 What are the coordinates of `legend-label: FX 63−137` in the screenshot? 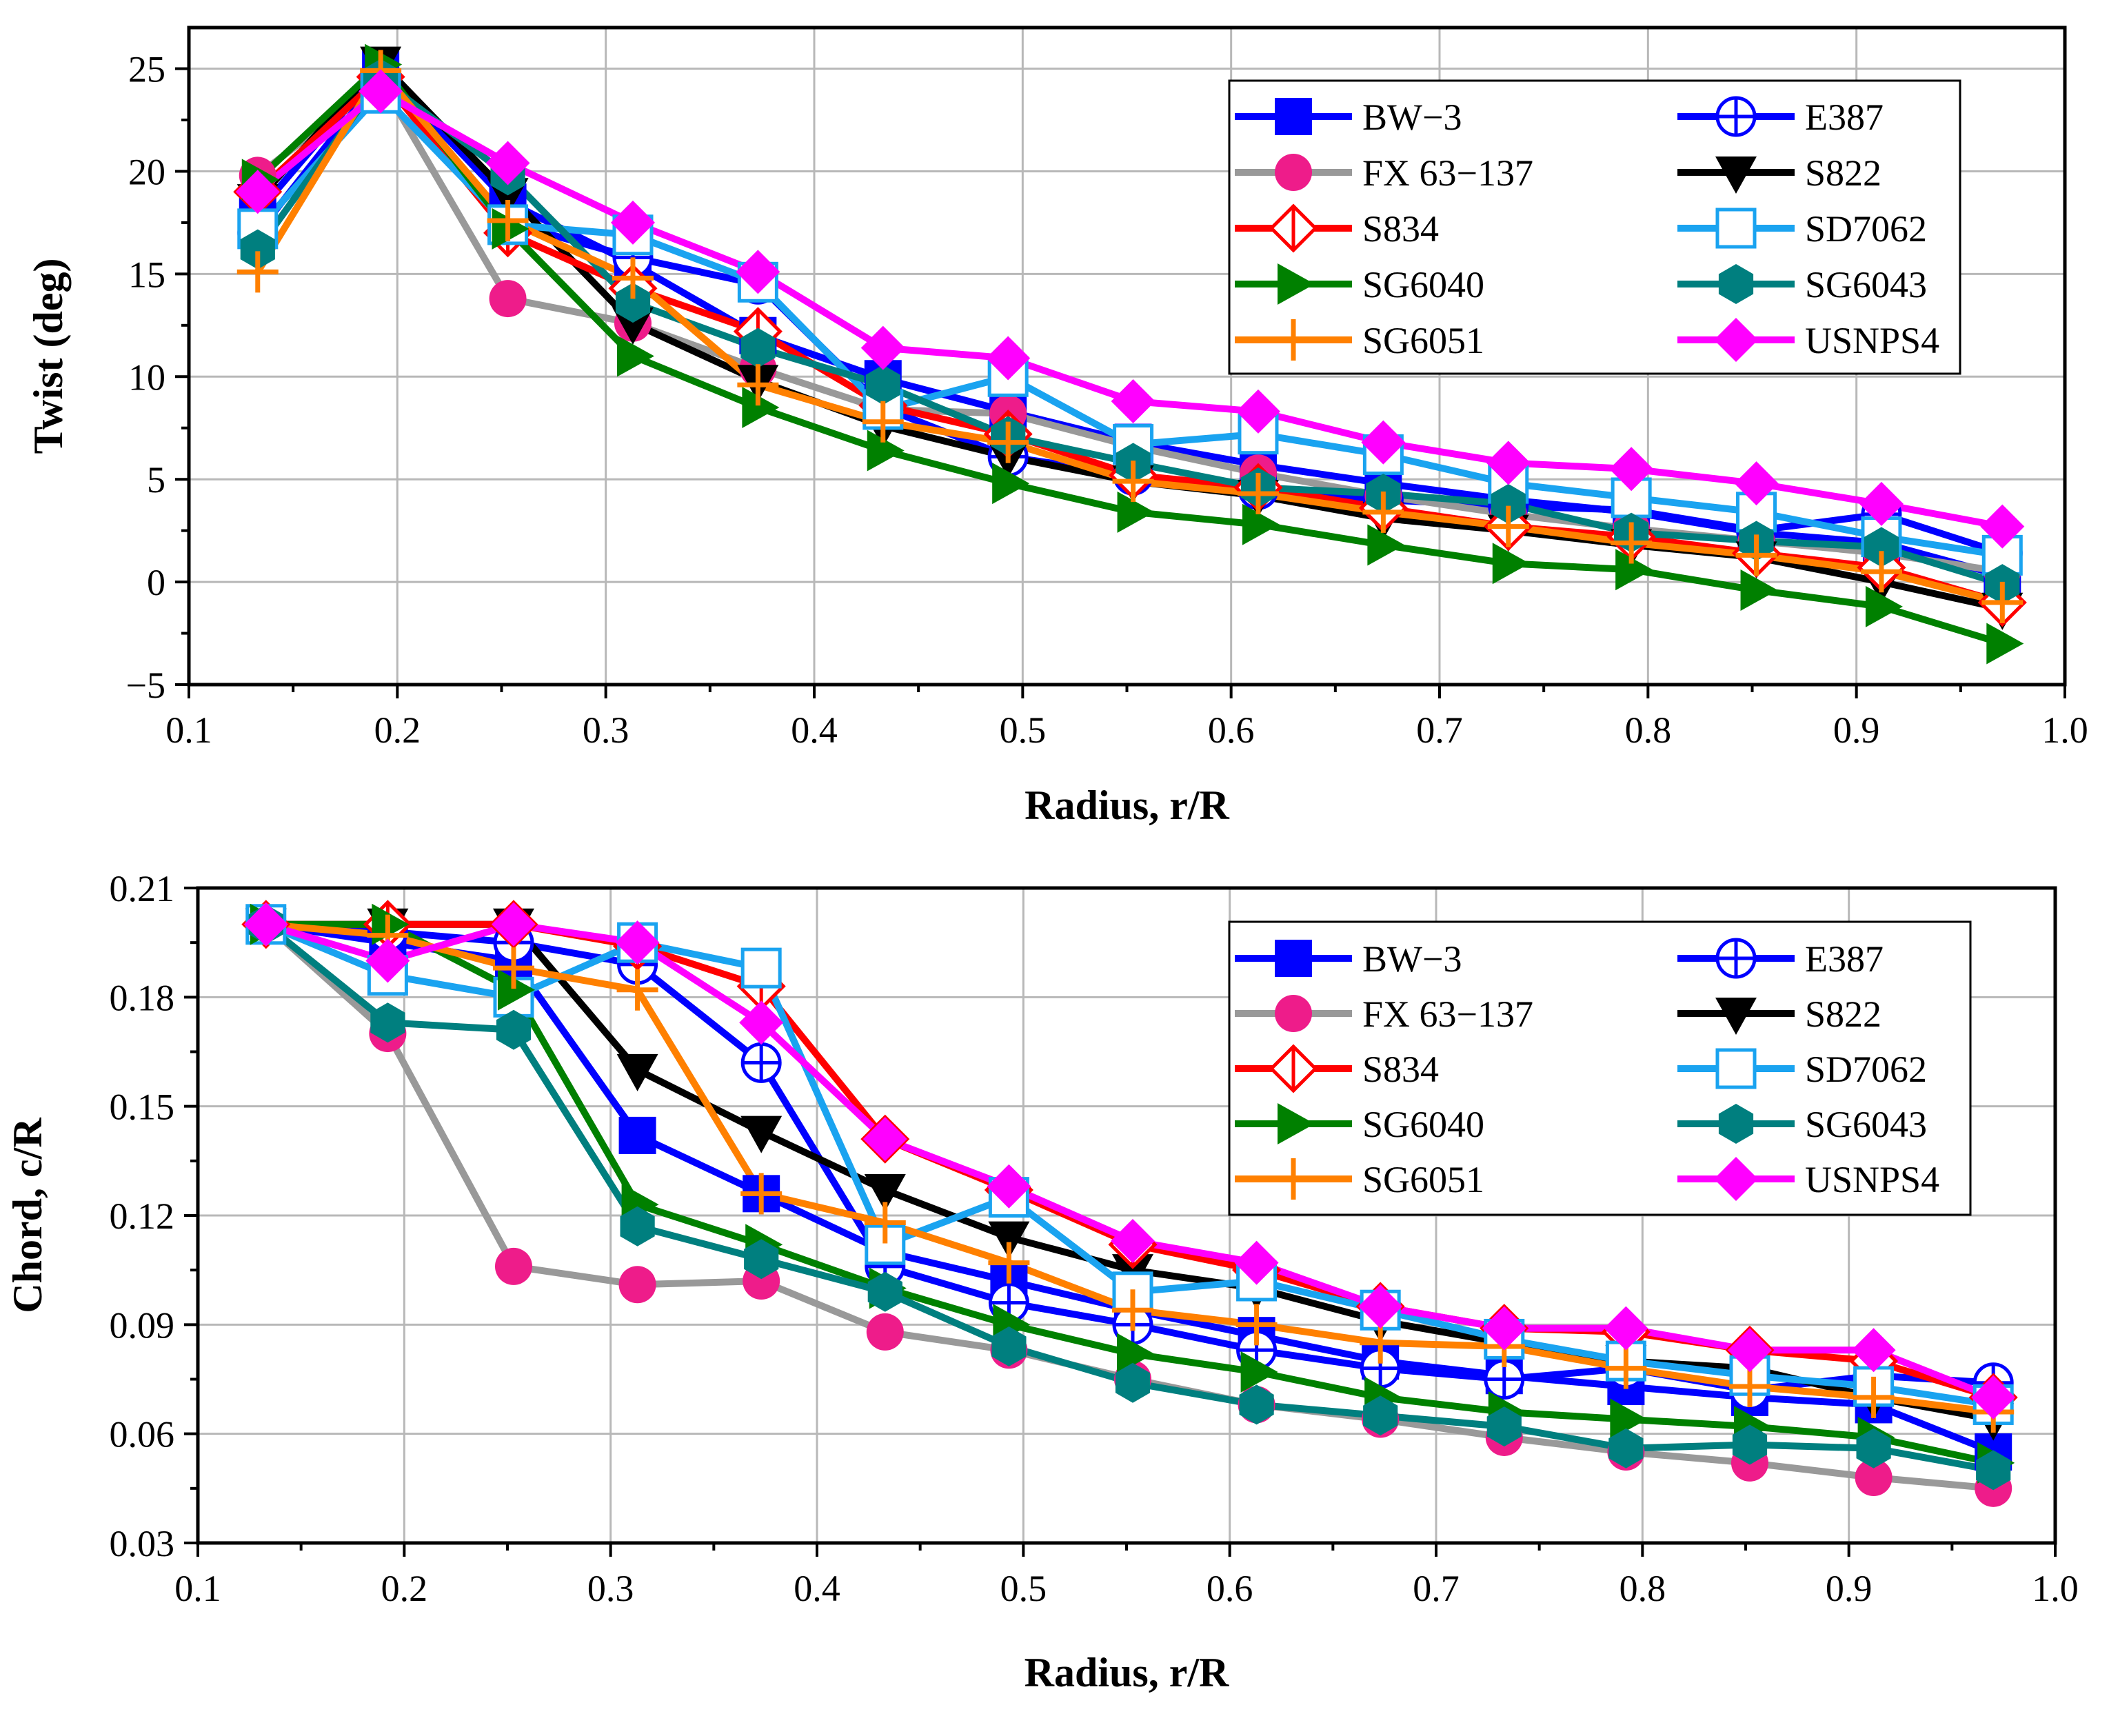 It's located at (1447, 1014).